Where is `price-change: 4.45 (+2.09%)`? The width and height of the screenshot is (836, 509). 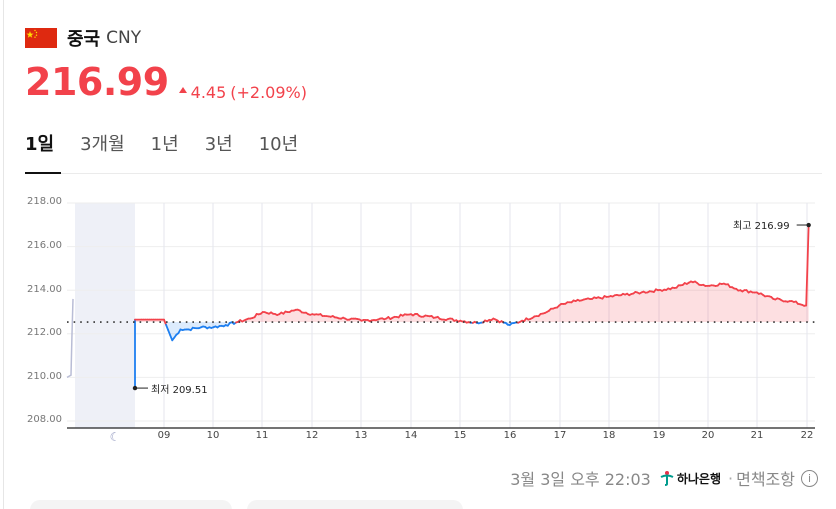
price-change: 4.45 (+2.09%) is located at coordinates (242, 92).